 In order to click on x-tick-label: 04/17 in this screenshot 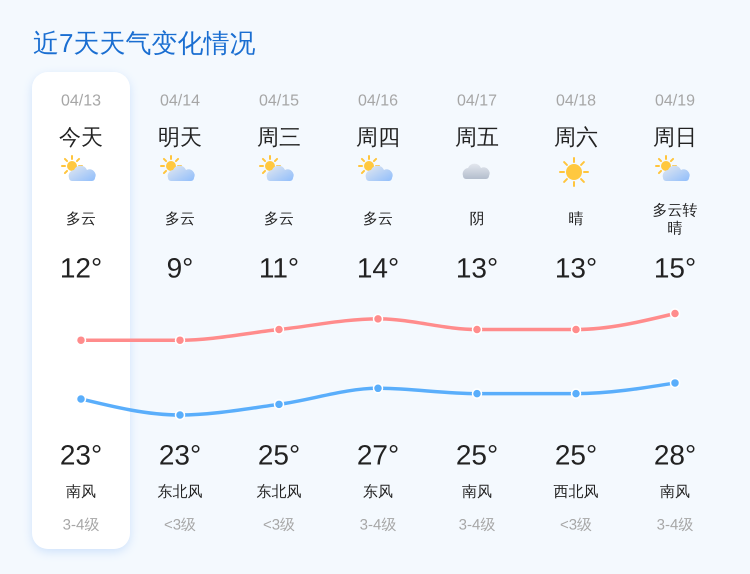, I will do `click(477, 101)`.